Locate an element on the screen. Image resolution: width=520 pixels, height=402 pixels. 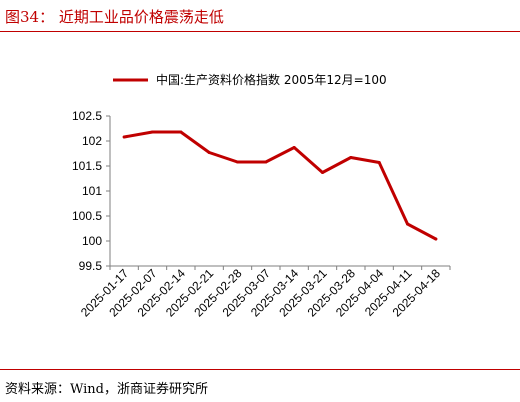
figure-title: 图34： 近期工业品价格震荡走低 is located at coordinates (114, 16).